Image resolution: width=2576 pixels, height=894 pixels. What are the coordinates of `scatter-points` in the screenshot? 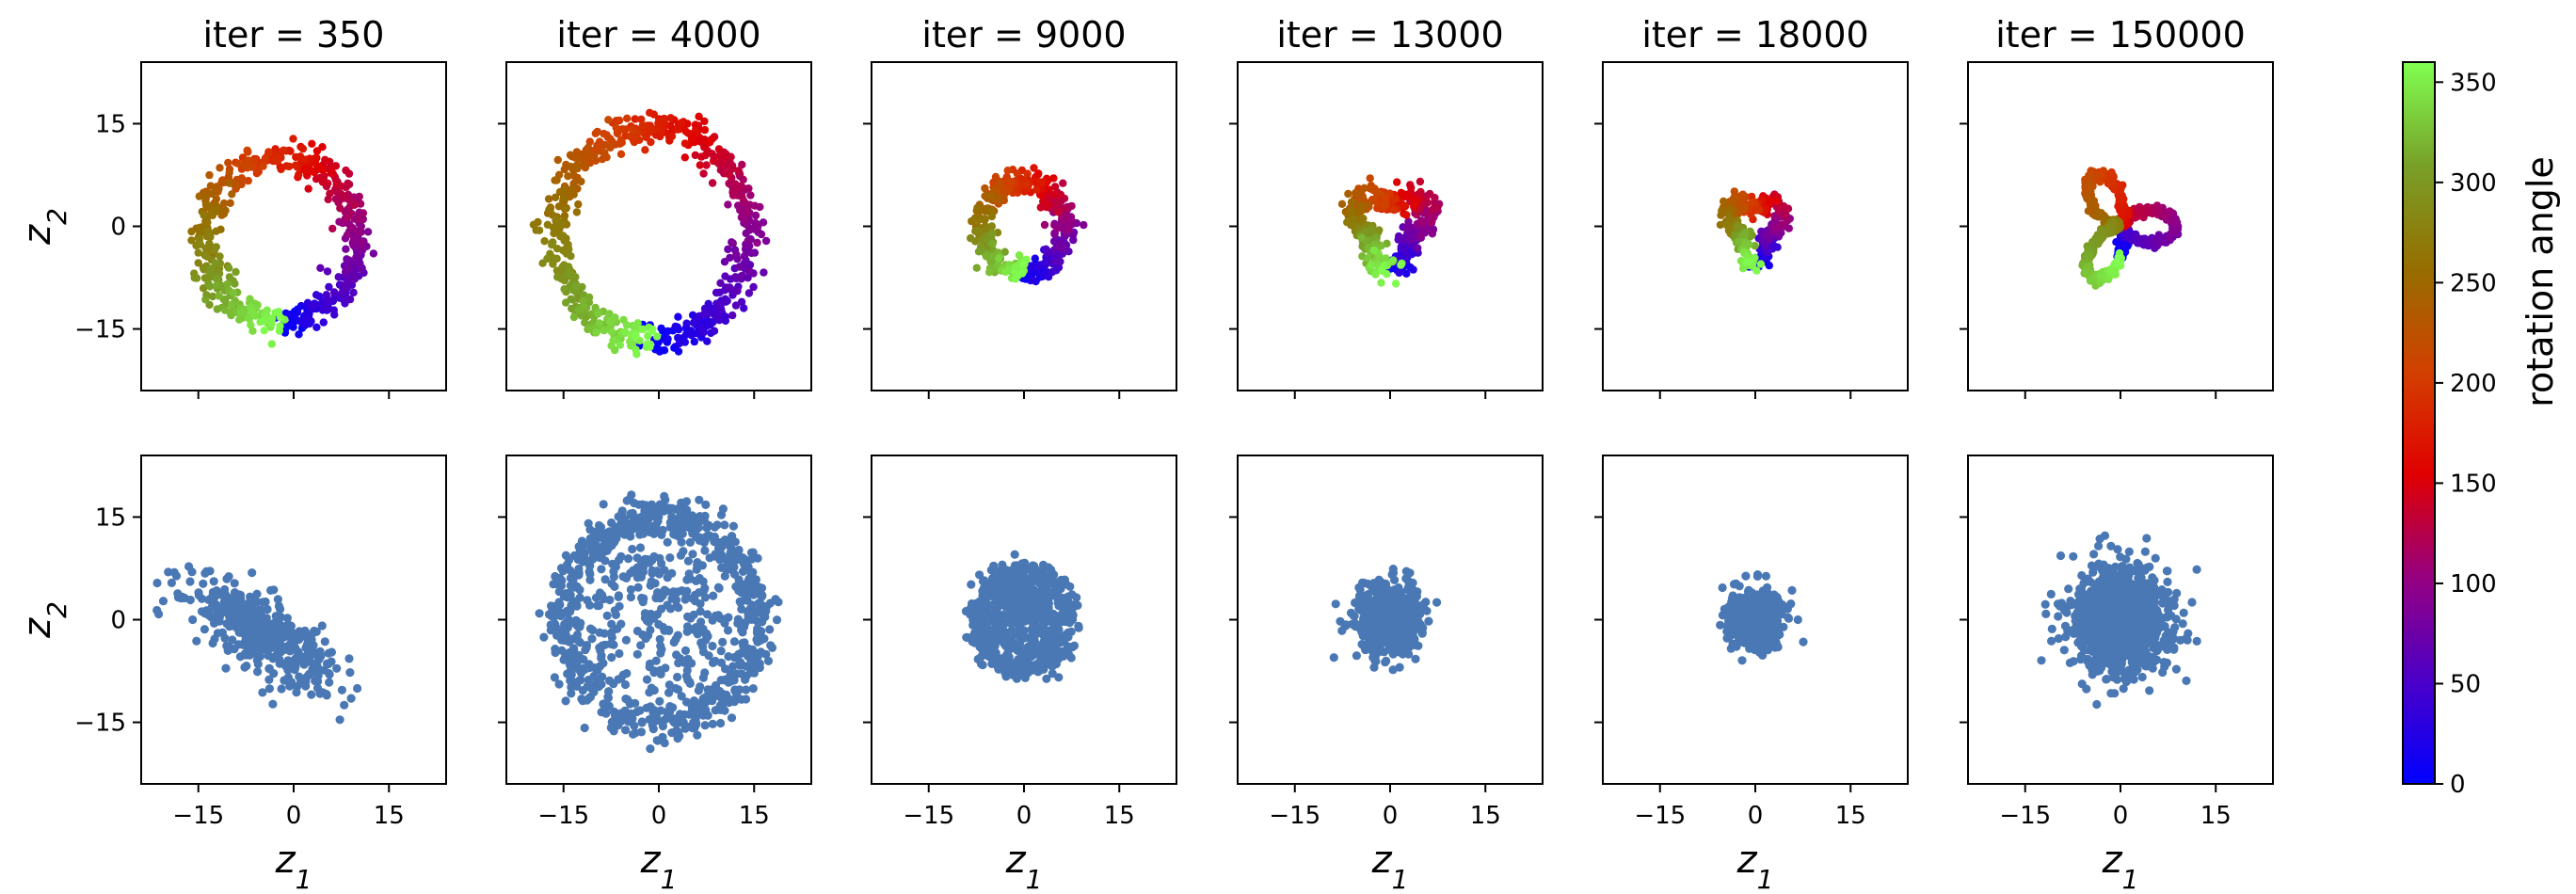 It's located at (1755, 231).